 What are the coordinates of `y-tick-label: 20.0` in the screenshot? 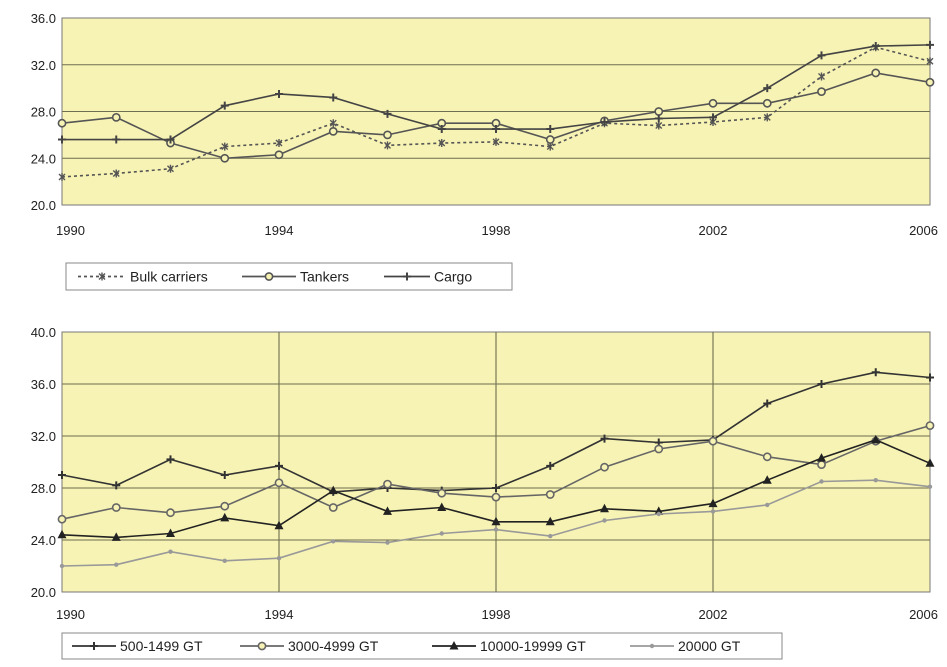 It's located at (43, 592).